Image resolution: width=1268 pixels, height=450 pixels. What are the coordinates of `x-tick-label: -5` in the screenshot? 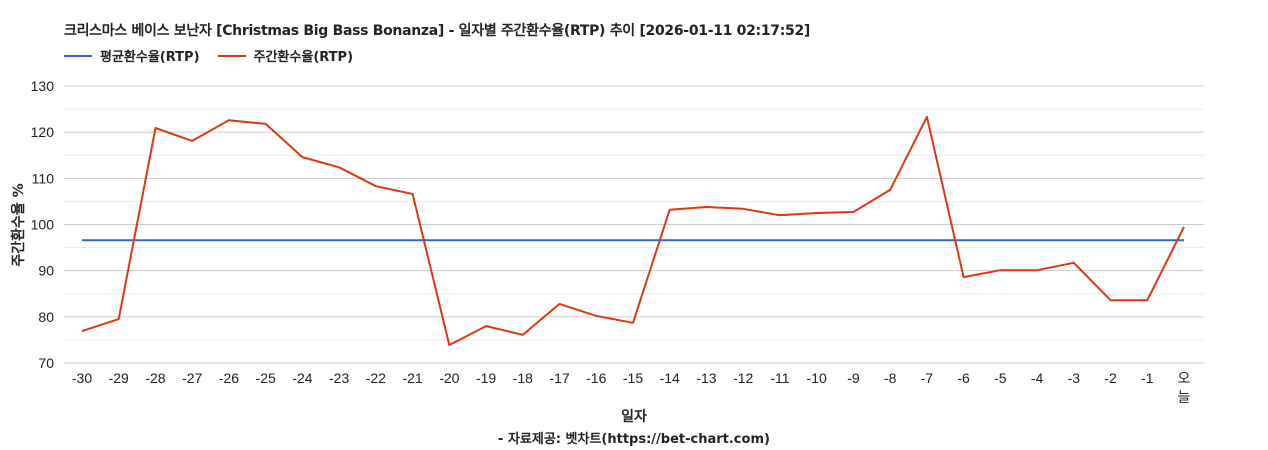 It's located at (1000, 378).